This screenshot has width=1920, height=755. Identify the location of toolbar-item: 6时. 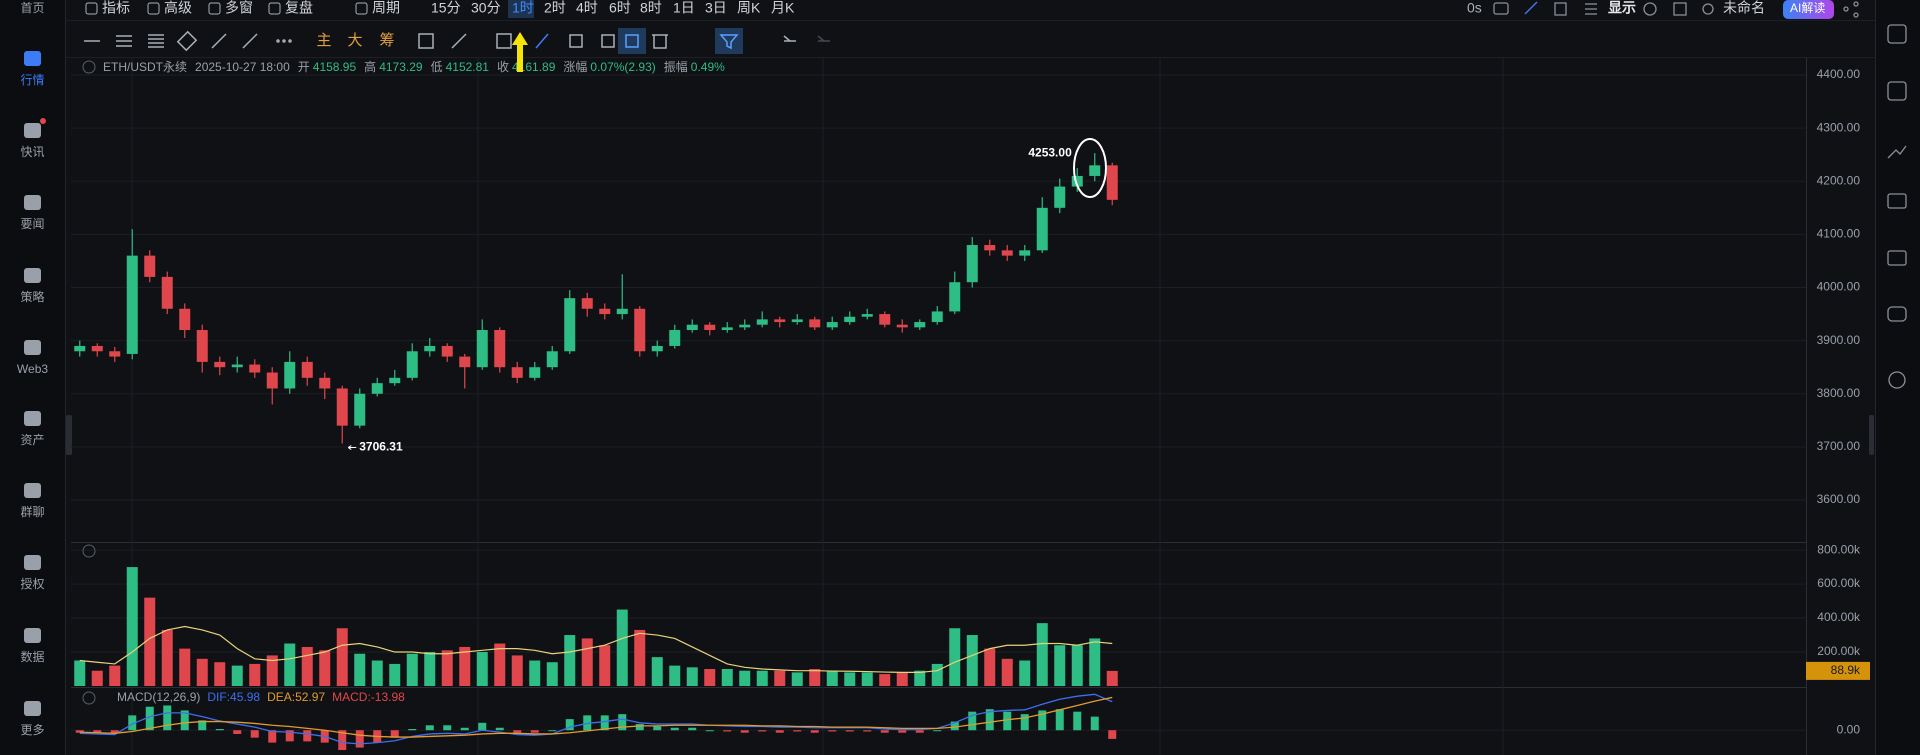
(620, 8).